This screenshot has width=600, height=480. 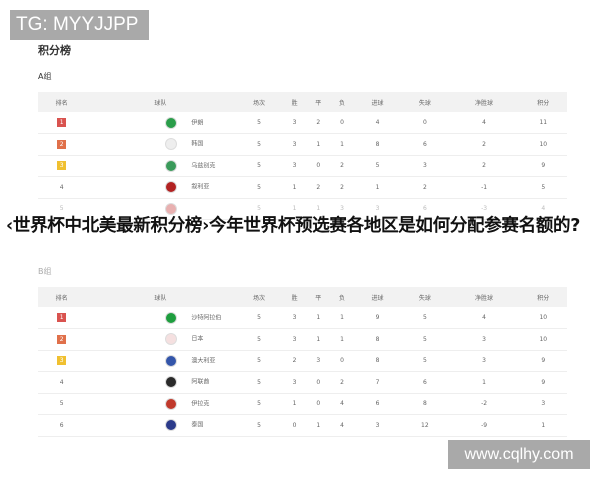 I want to click on rank-text: 6, so click(x=61, y=425).